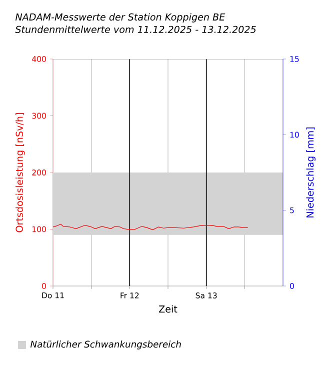  I want to click on y2-axis-title: Niederschlag [mm], so click(311, 173).